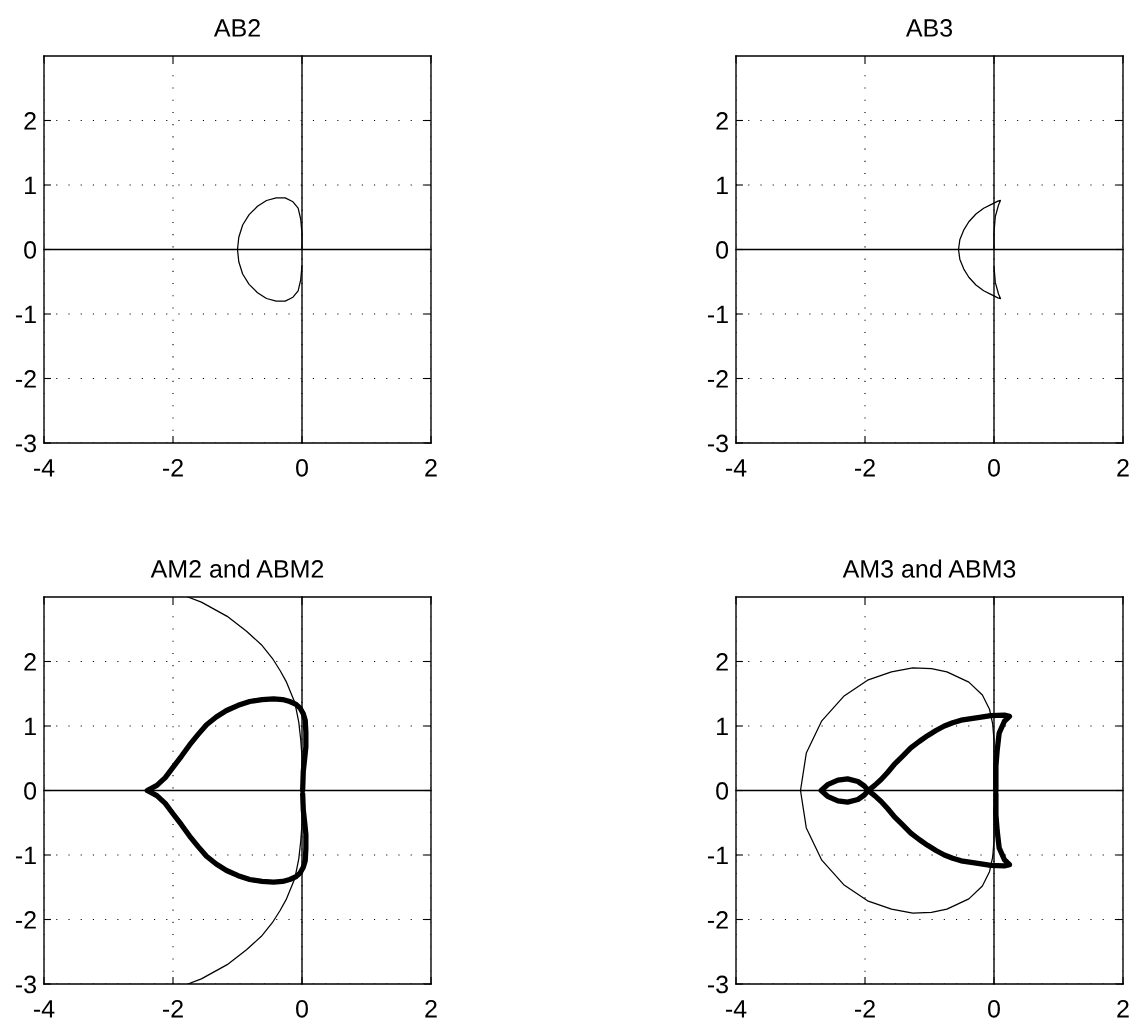  Describe the element at coordinates (929, 568) in the screenshot. I see `chart-title: AM3 and ABM3` at that location.